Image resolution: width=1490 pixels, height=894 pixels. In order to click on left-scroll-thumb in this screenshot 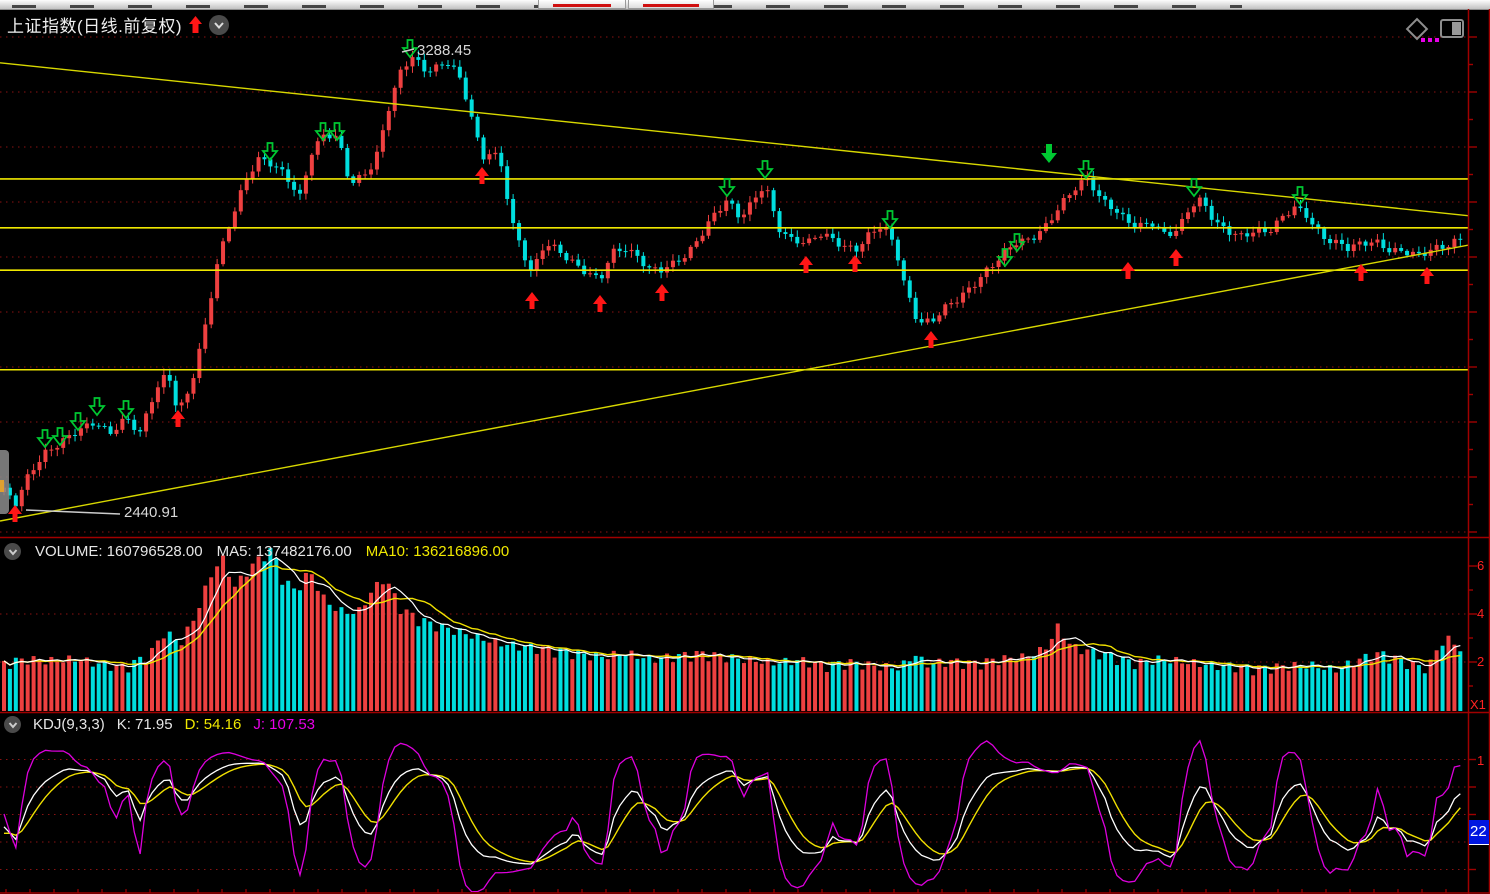, I will do `click(4, 482)`.